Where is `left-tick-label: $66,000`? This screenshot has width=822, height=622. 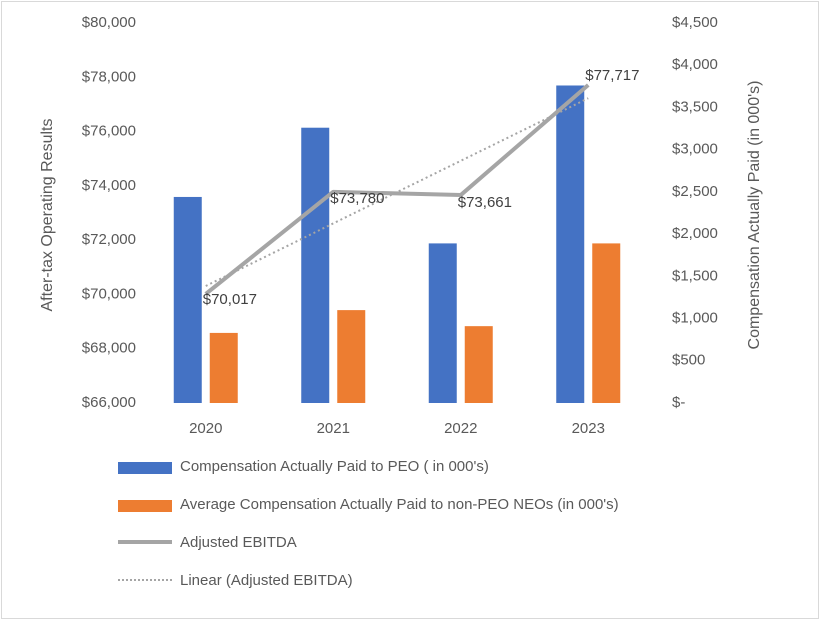
left-tick-label: $66,000 is located at coordinates (109, 402).